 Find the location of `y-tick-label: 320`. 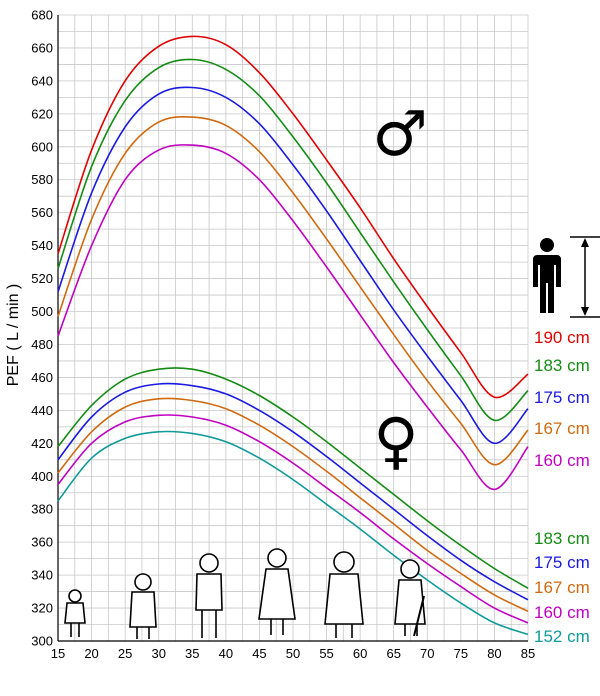

y-tick-label: 320 is located at coordinates (42, 608).